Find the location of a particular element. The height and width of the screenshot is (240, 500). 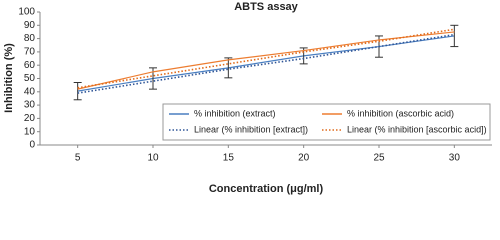

y-tick-label: 70 is located at coordinates (30, 52).